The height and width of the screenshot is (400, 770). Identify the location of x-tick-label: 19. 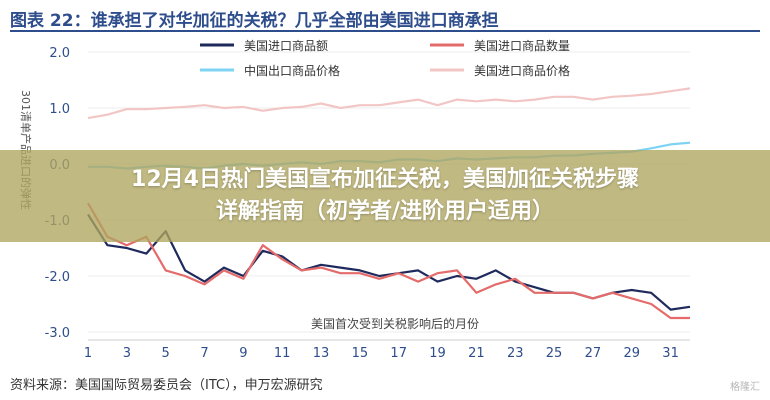
(437, 353).